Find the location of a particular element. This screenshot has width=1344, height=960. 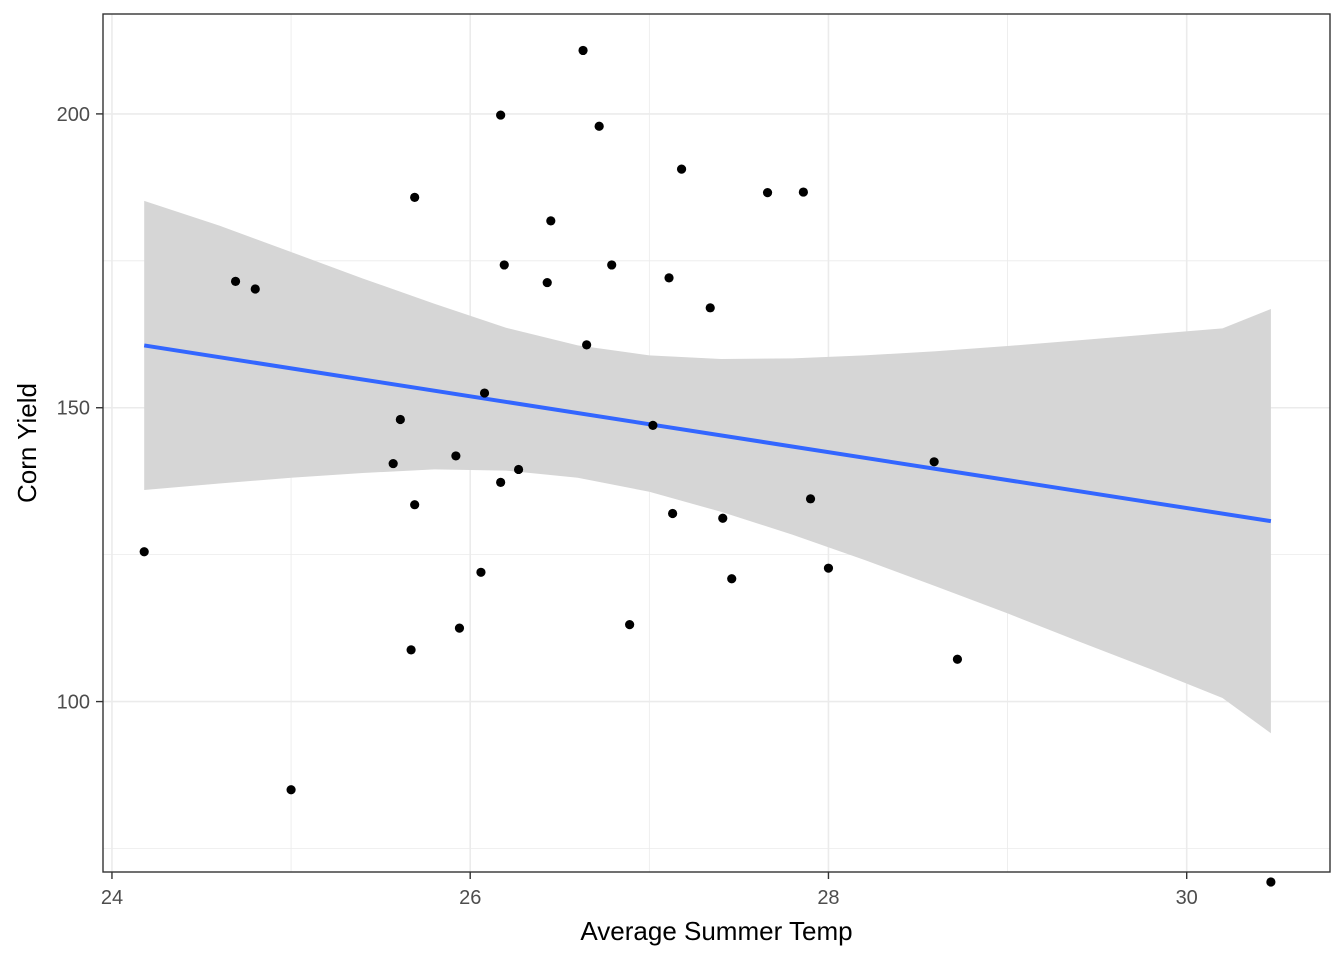

y-axis-title: Corn Yield is located at coordinates (27, 443).